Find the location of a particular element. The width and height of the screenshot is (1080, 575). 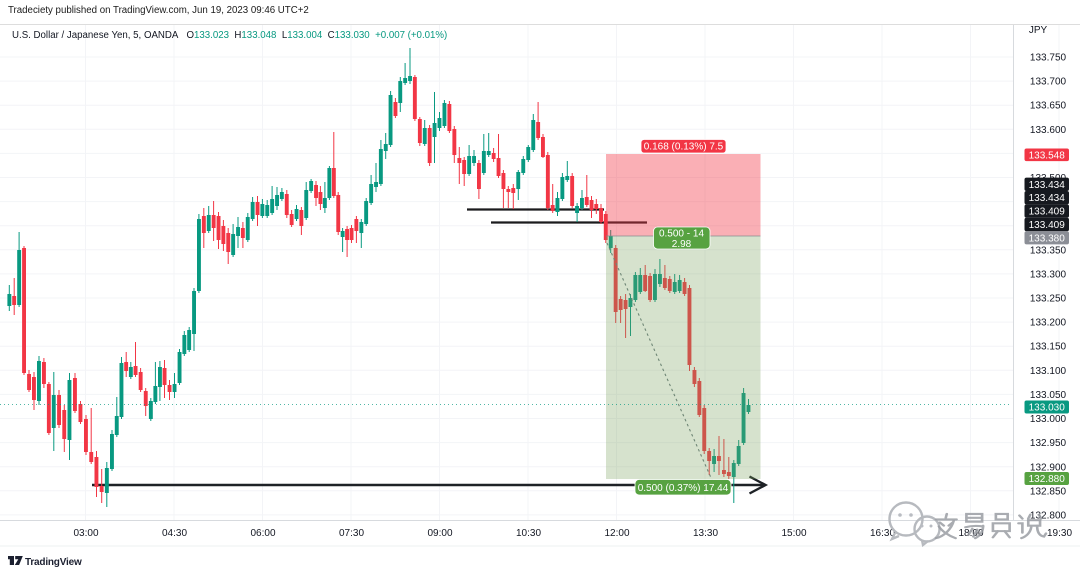

svg-text: 13:30 is located at coordinates (705, 533).